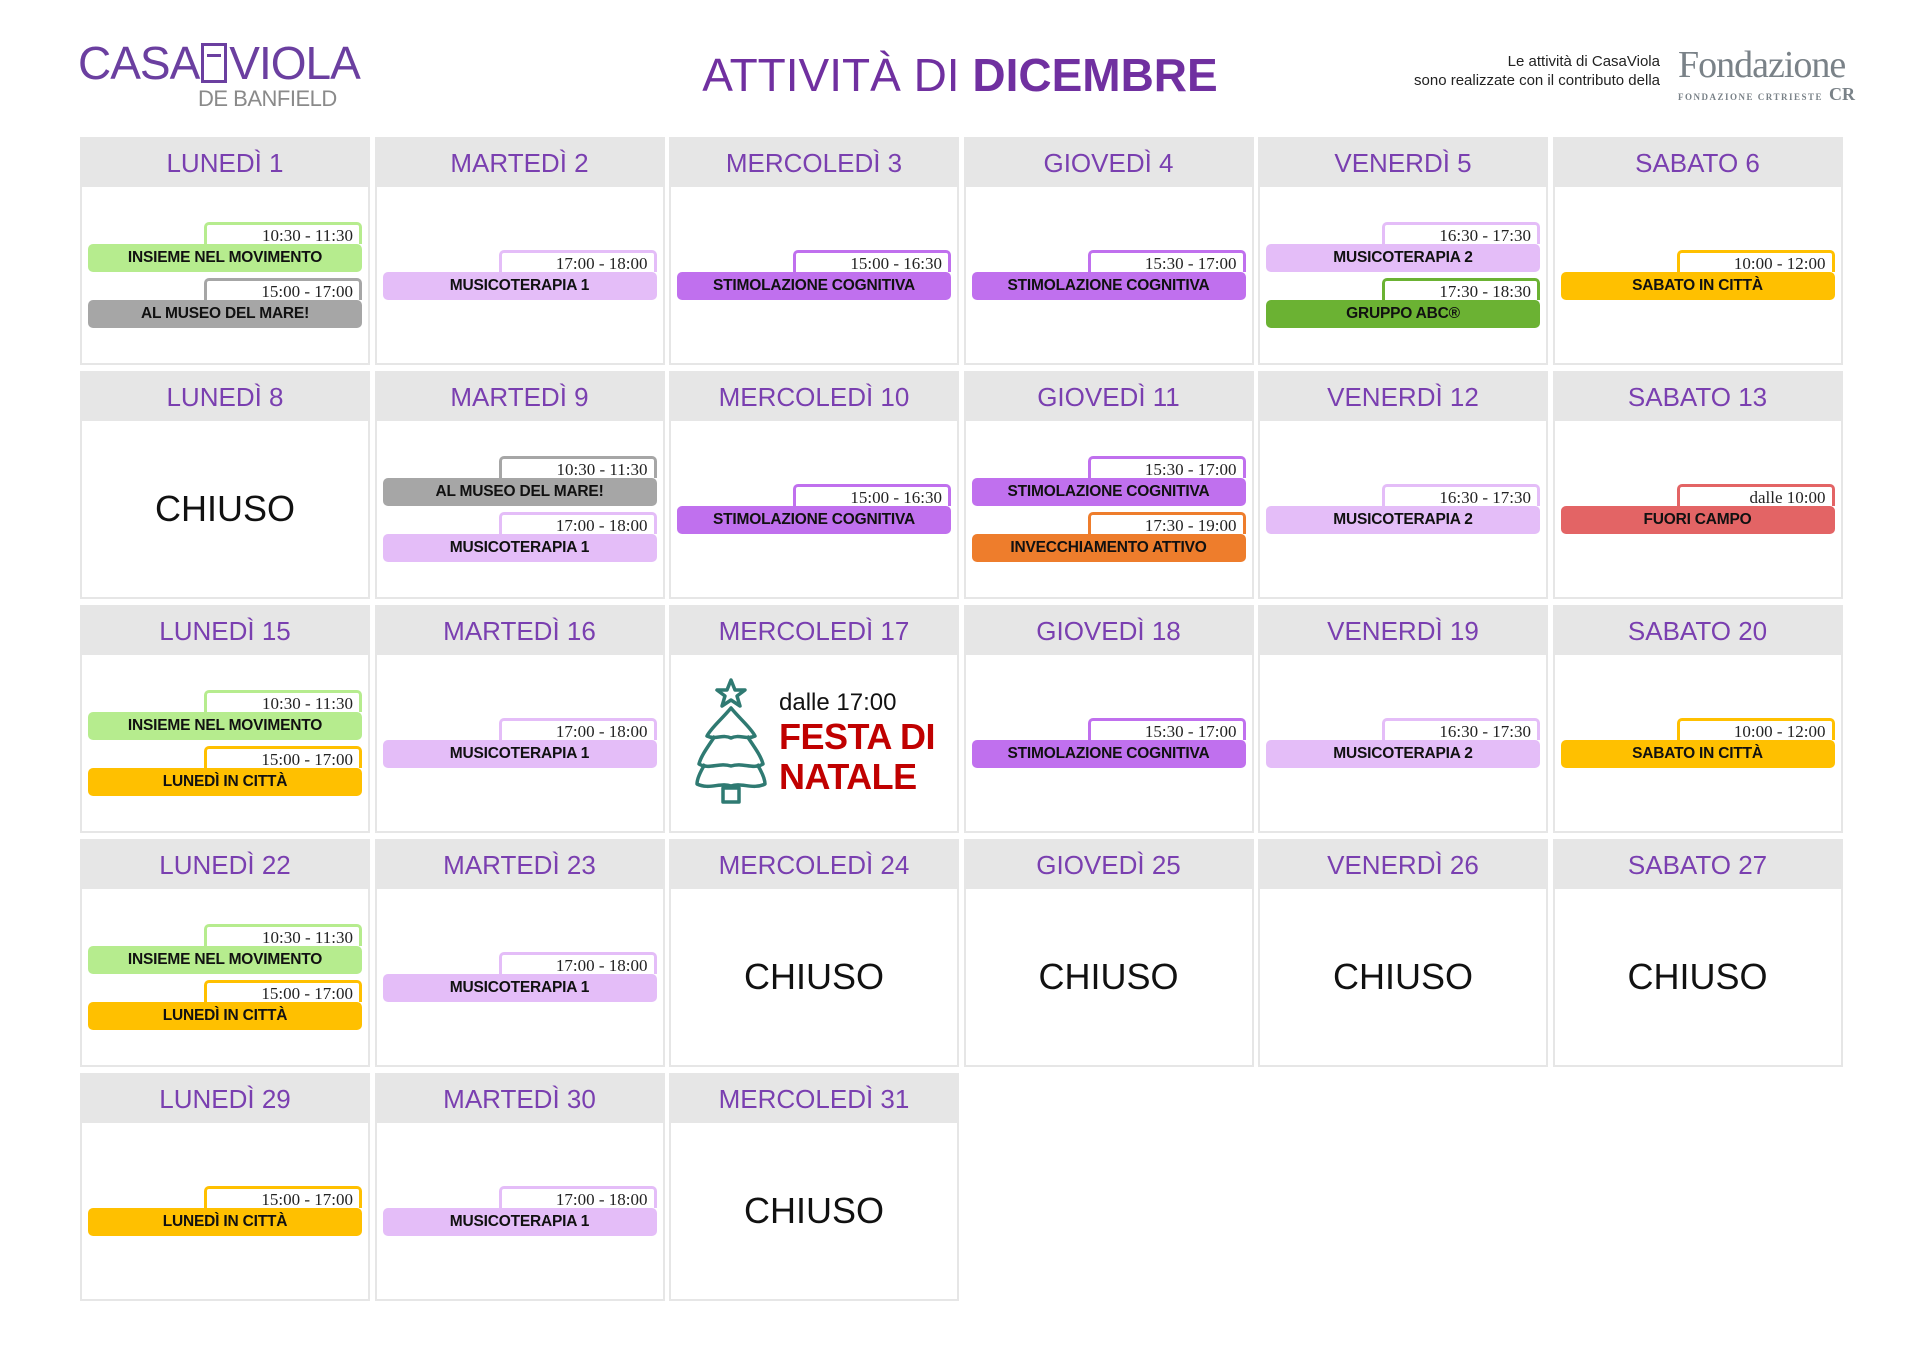 The width and height of the screenshot is (1920, 1358). Describe the element at coordinates (1697, 520) in the screenshot. I see `event-name: FUORI CAMPO` at that location.